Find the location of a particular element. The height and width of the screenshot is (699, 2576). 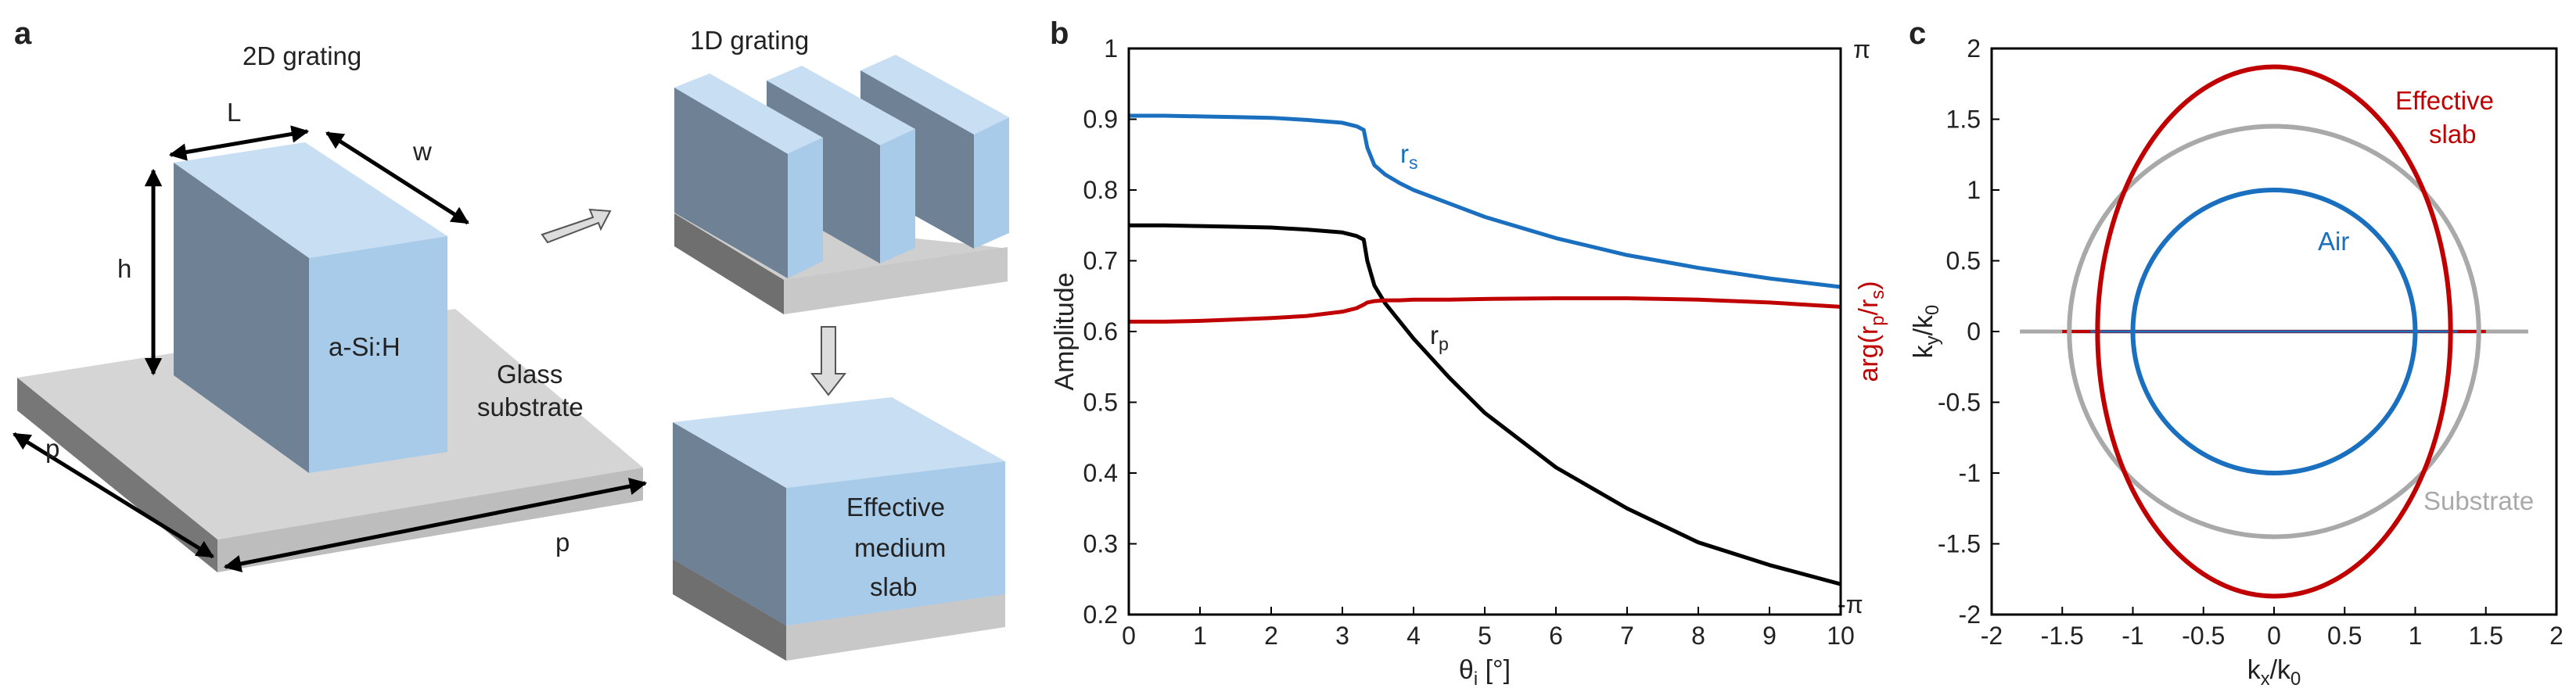

c-xaxis-label: kx/k0 is located at coordinates (2274, 672).